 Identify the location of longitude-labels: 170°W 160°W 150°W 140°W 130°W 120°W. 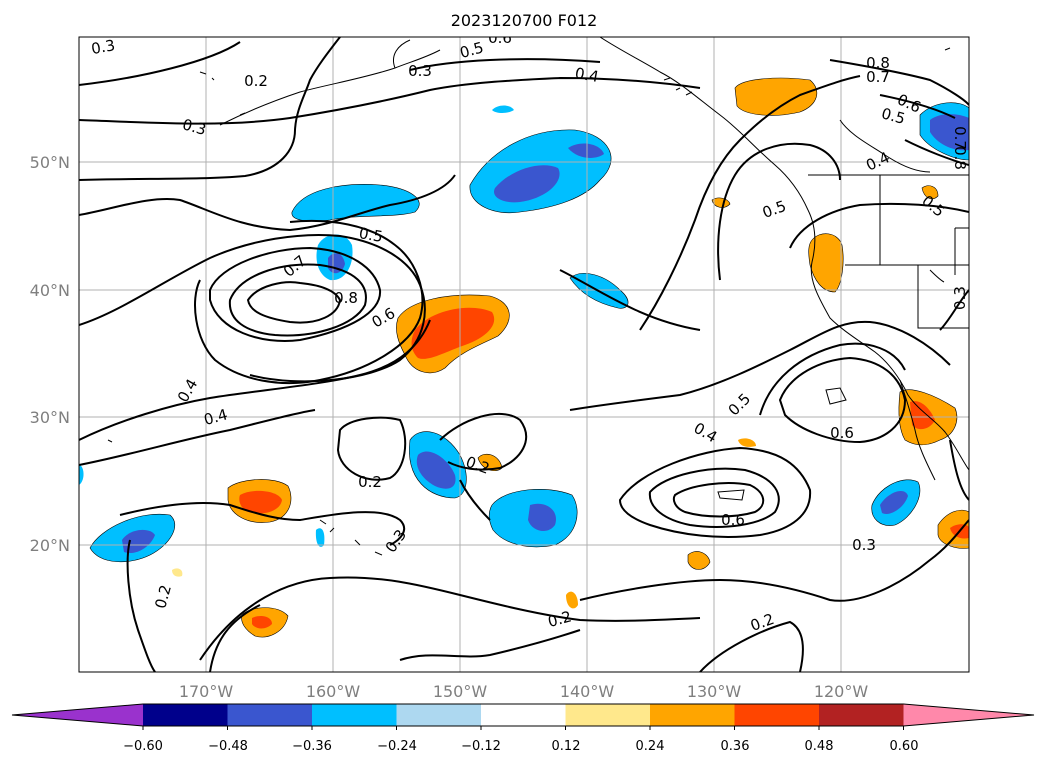
(524, 691).